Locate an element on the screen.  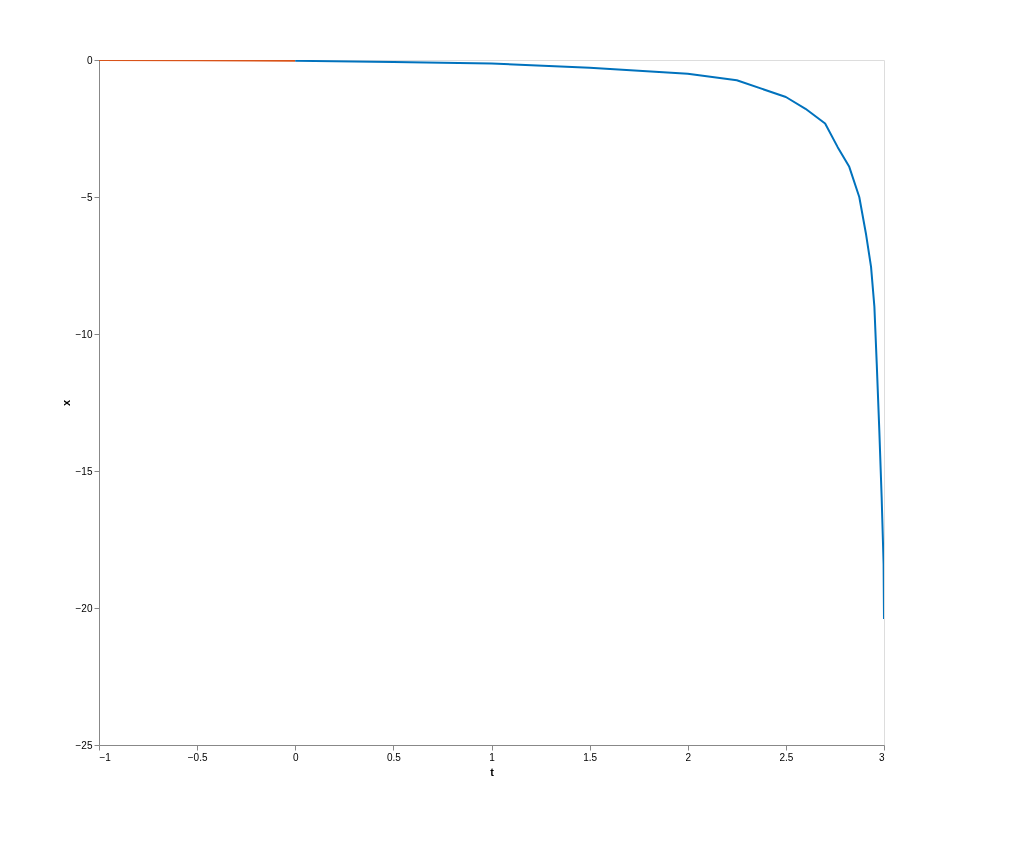
y-axis-title: x is located at coordinates (65, 403).